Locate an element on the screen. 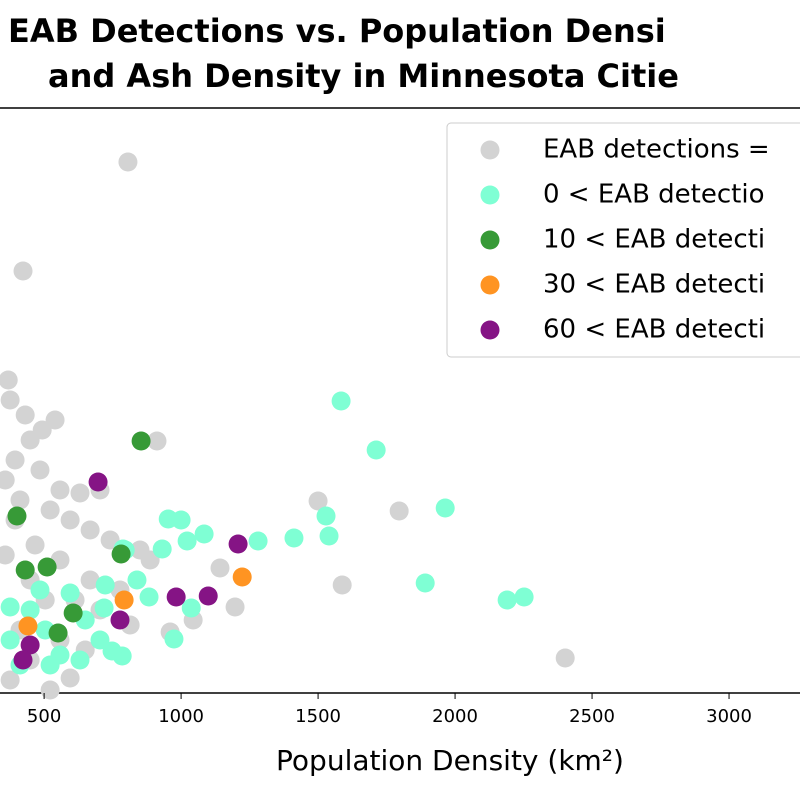  legend-label: 60 < EAB detecti is located at coordinates (654, 330).